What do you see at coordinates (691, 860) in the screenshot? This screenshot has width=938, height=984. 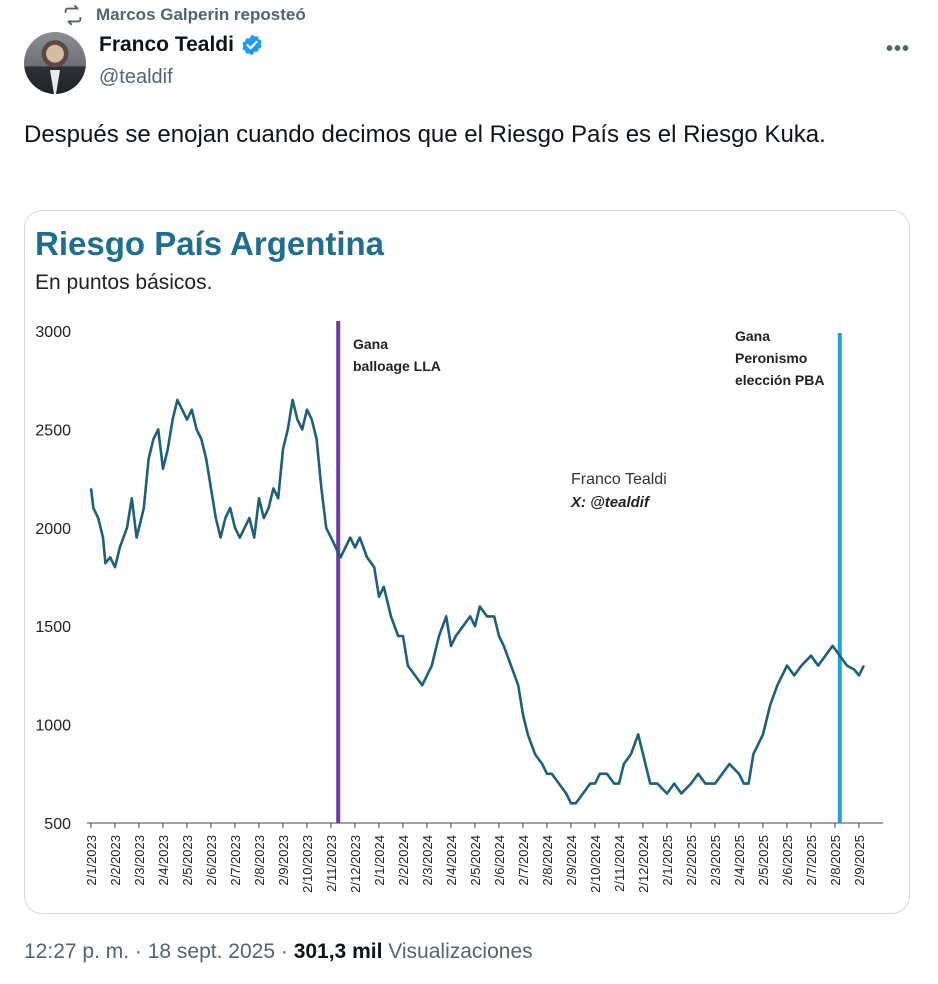 I see `x-tick-label: 2/2/2025` at bounding box center [691, 860].